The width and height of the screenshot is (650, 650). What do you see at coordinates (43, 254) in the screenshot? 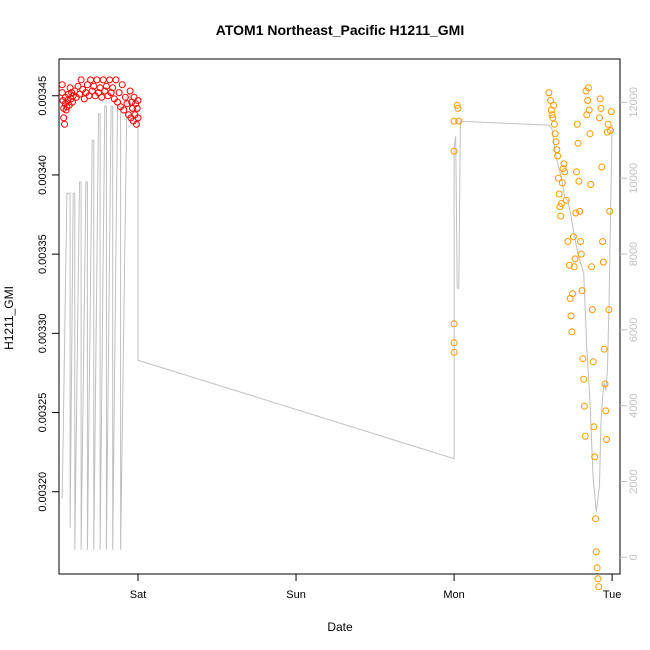
I see `y-tick-label: 0.00335` at bounding box center [43, 254].